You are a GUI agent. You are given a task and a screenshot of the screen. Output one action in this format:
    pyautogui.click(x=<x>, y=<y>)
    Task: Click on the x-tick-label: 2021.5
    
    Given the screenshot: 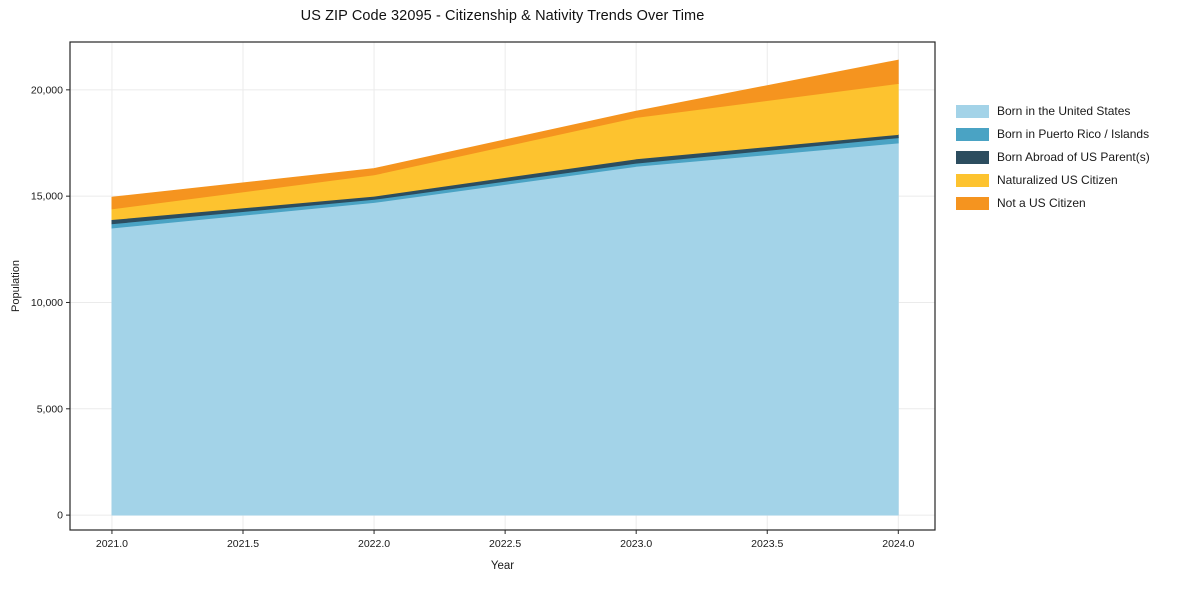 What is the action you would take?
    pyautogui.click(x=243, y=544)
    